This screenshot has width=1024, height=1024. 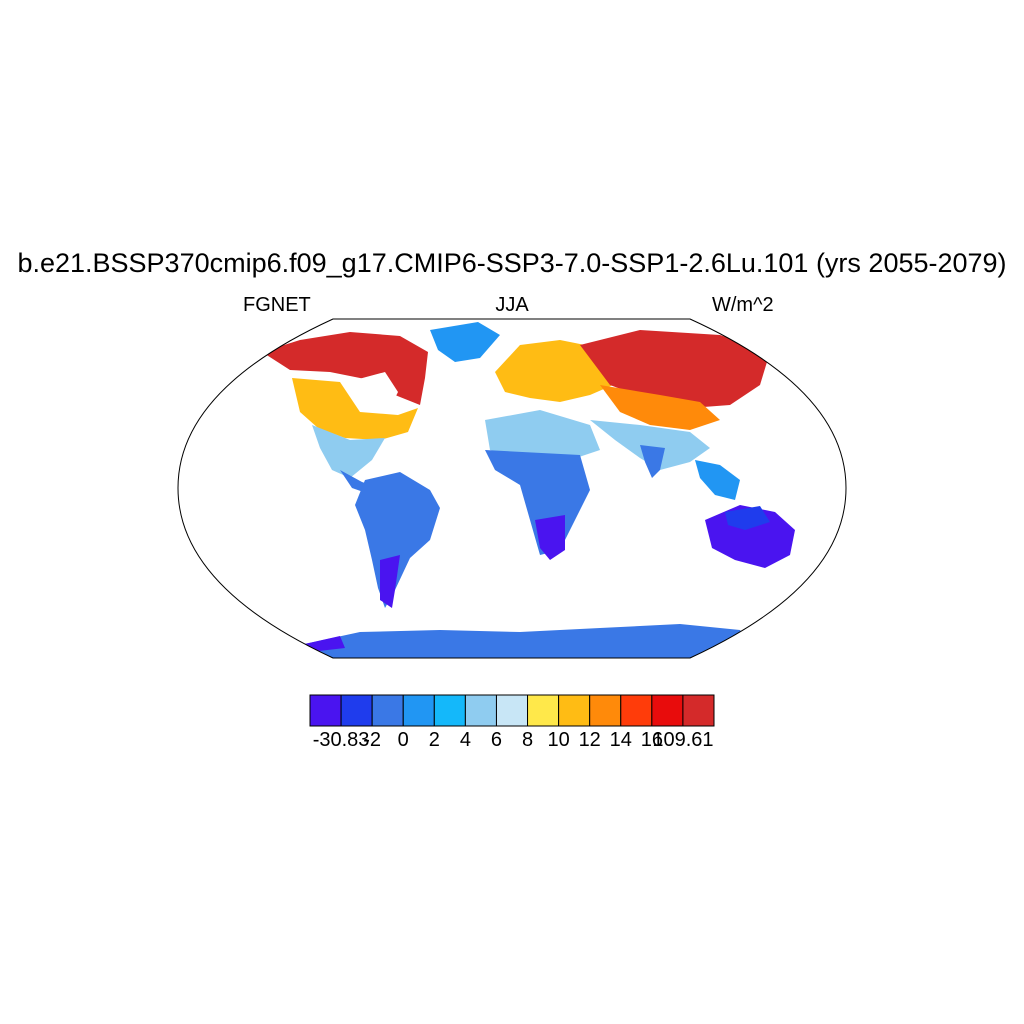 I want to click on colorbar-tick-label: 0, so click(x=403, y=740).